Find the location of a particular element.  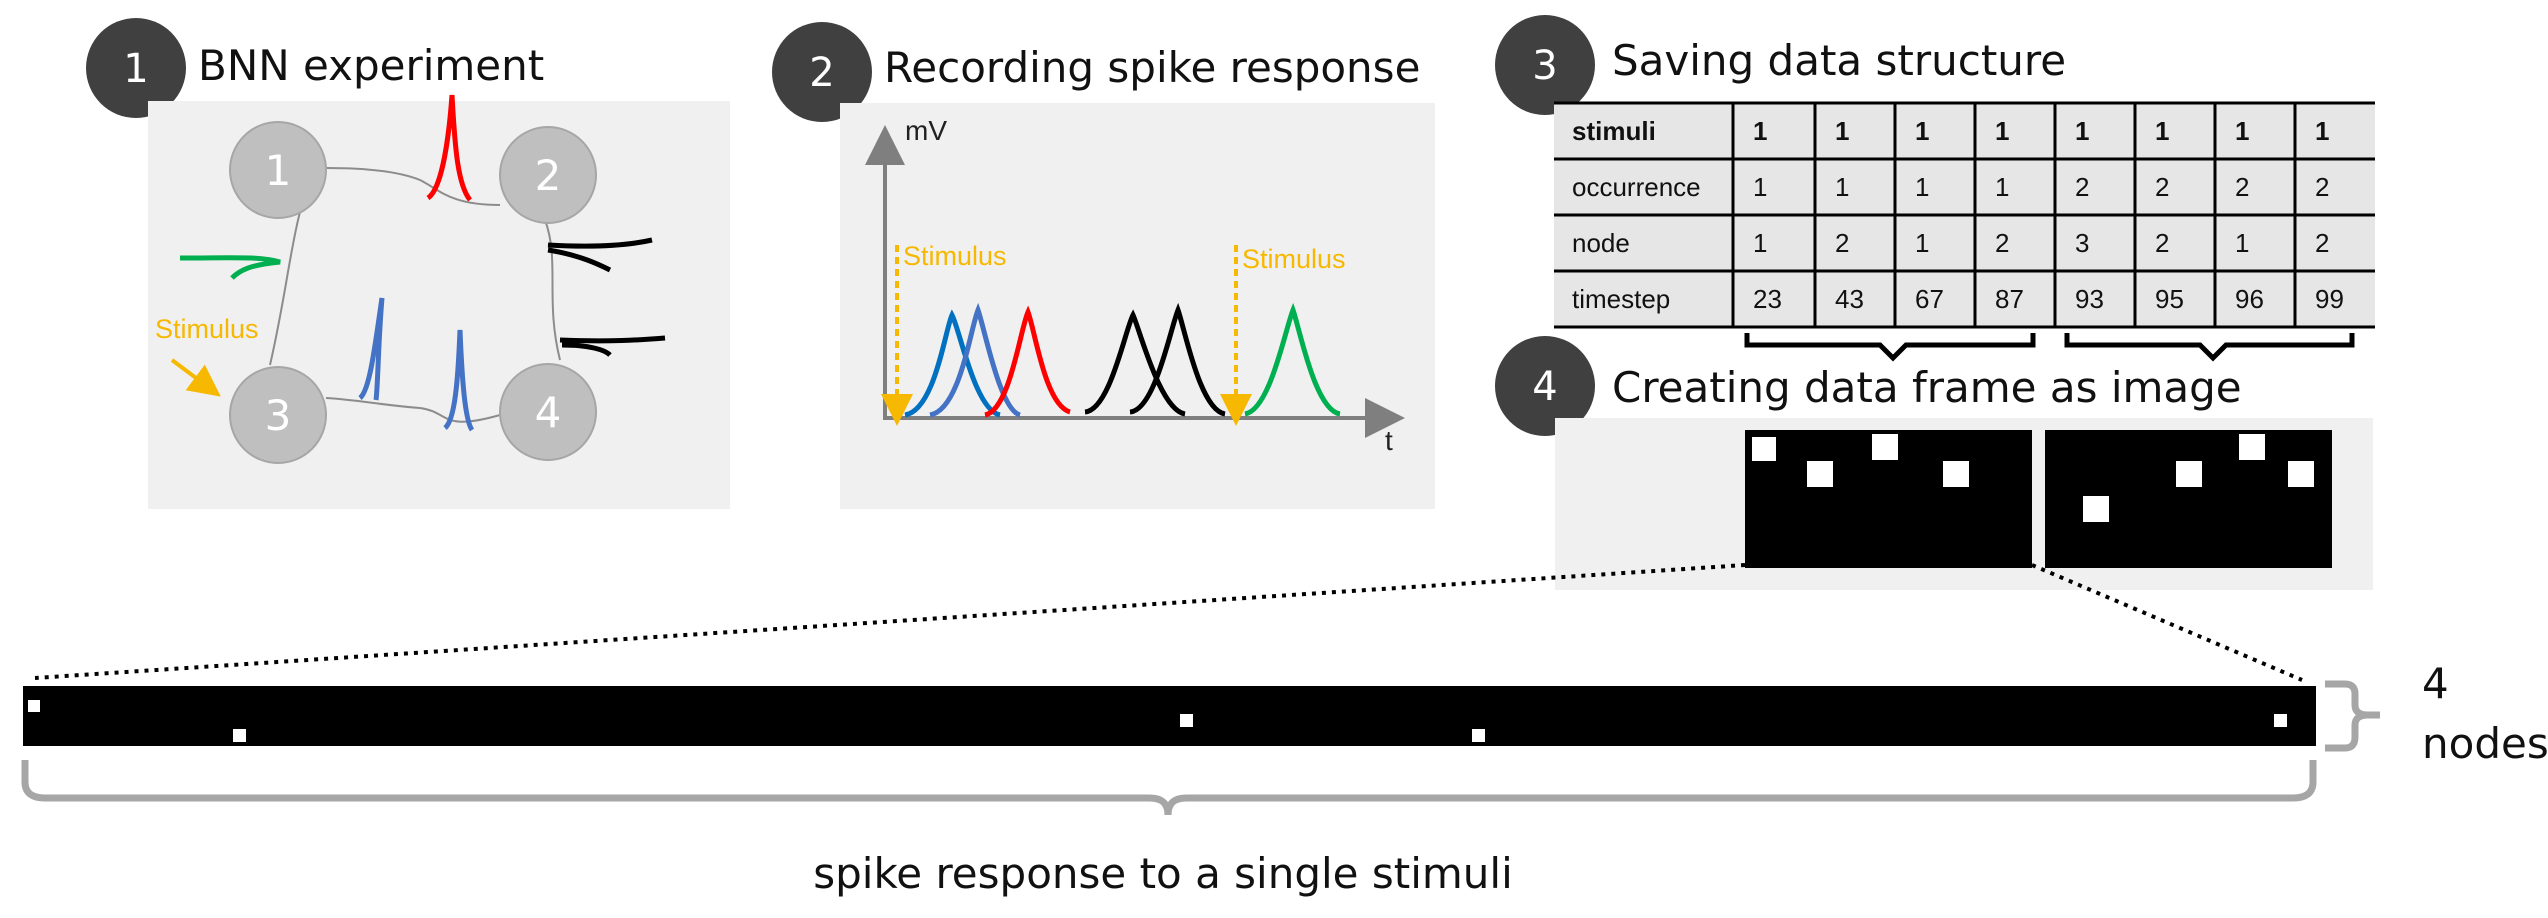

nodes-brace is located at coordinates (2352, 716).